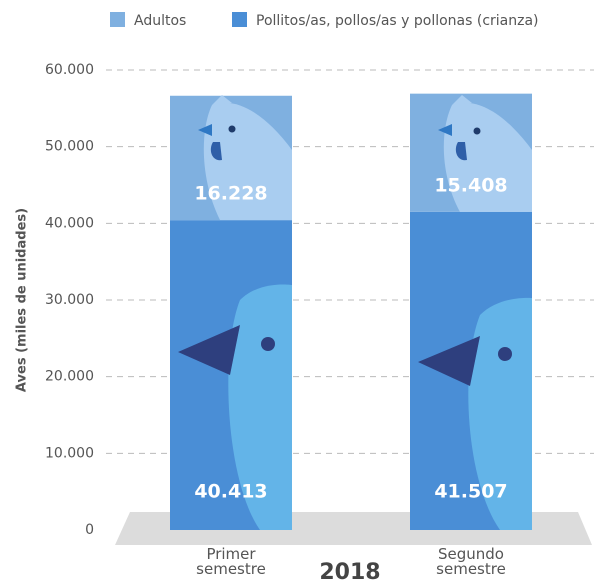 The image size is (594, 588). What do you see at coordinates (69, 453) in the screenshot?
I see `y-tick-label: 10.000` at bounding box center [69, 453].